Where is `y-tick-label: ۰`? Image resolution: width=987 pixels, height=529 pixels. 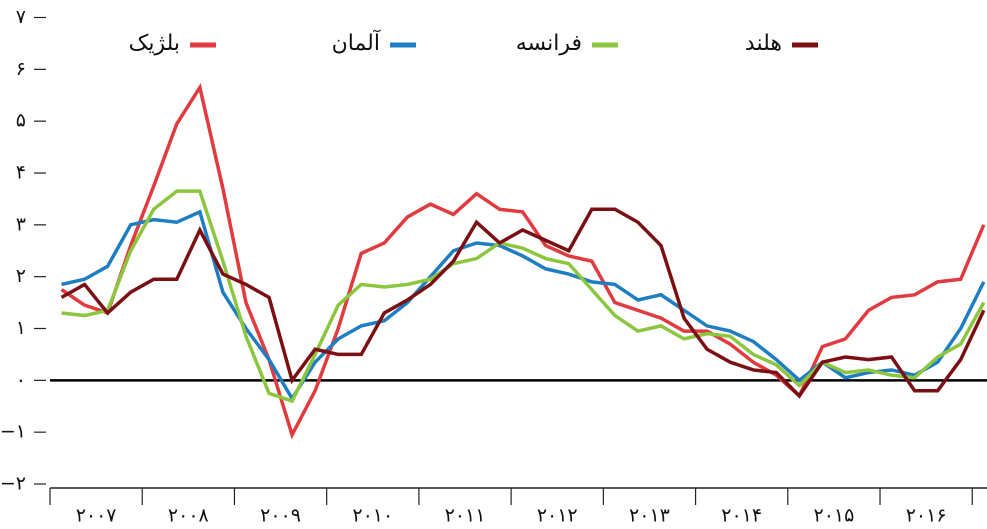 y-tick-label: ۰ is located at coordinates (21, 380).